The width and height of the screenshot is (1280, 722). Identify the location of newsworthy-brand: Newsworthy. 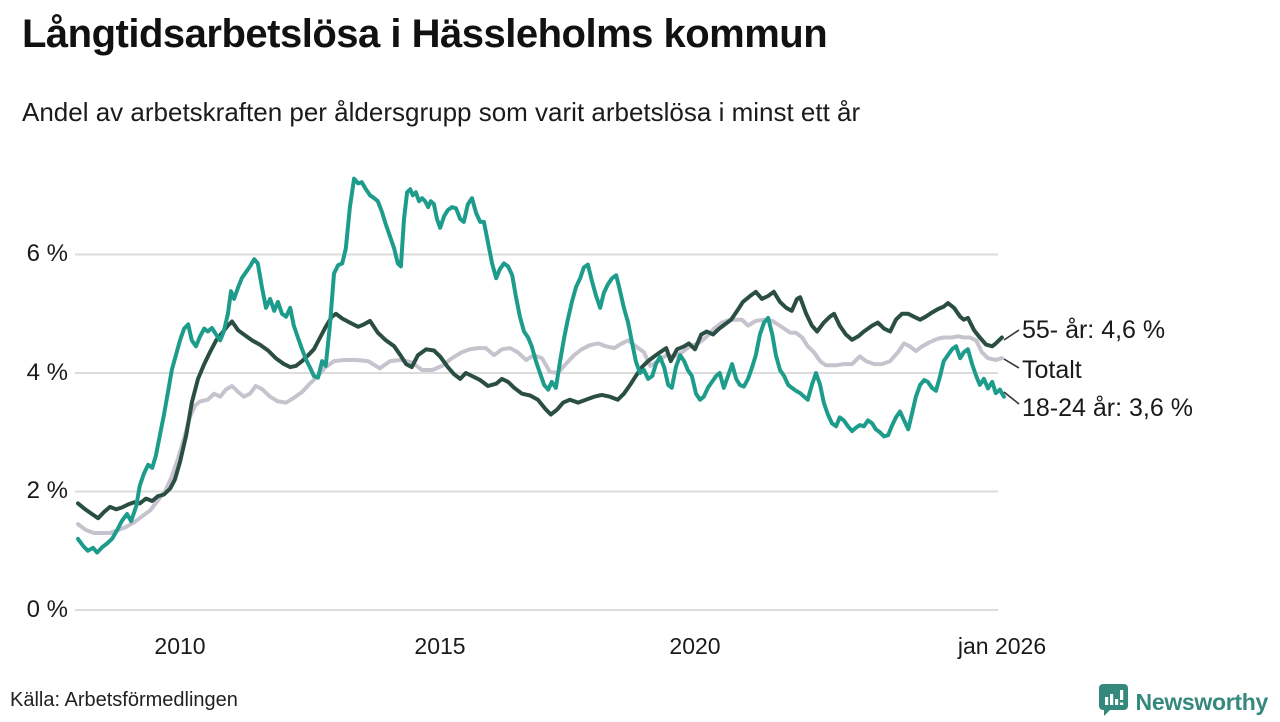
(1183, 702).